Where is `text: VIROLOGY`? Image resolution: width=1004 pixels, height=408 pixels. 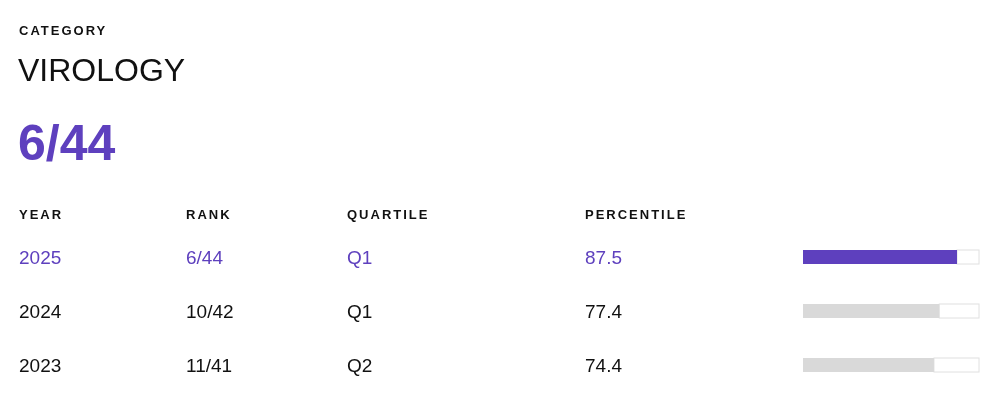
text: VIROLOGY is located at coordinates (102, 70).